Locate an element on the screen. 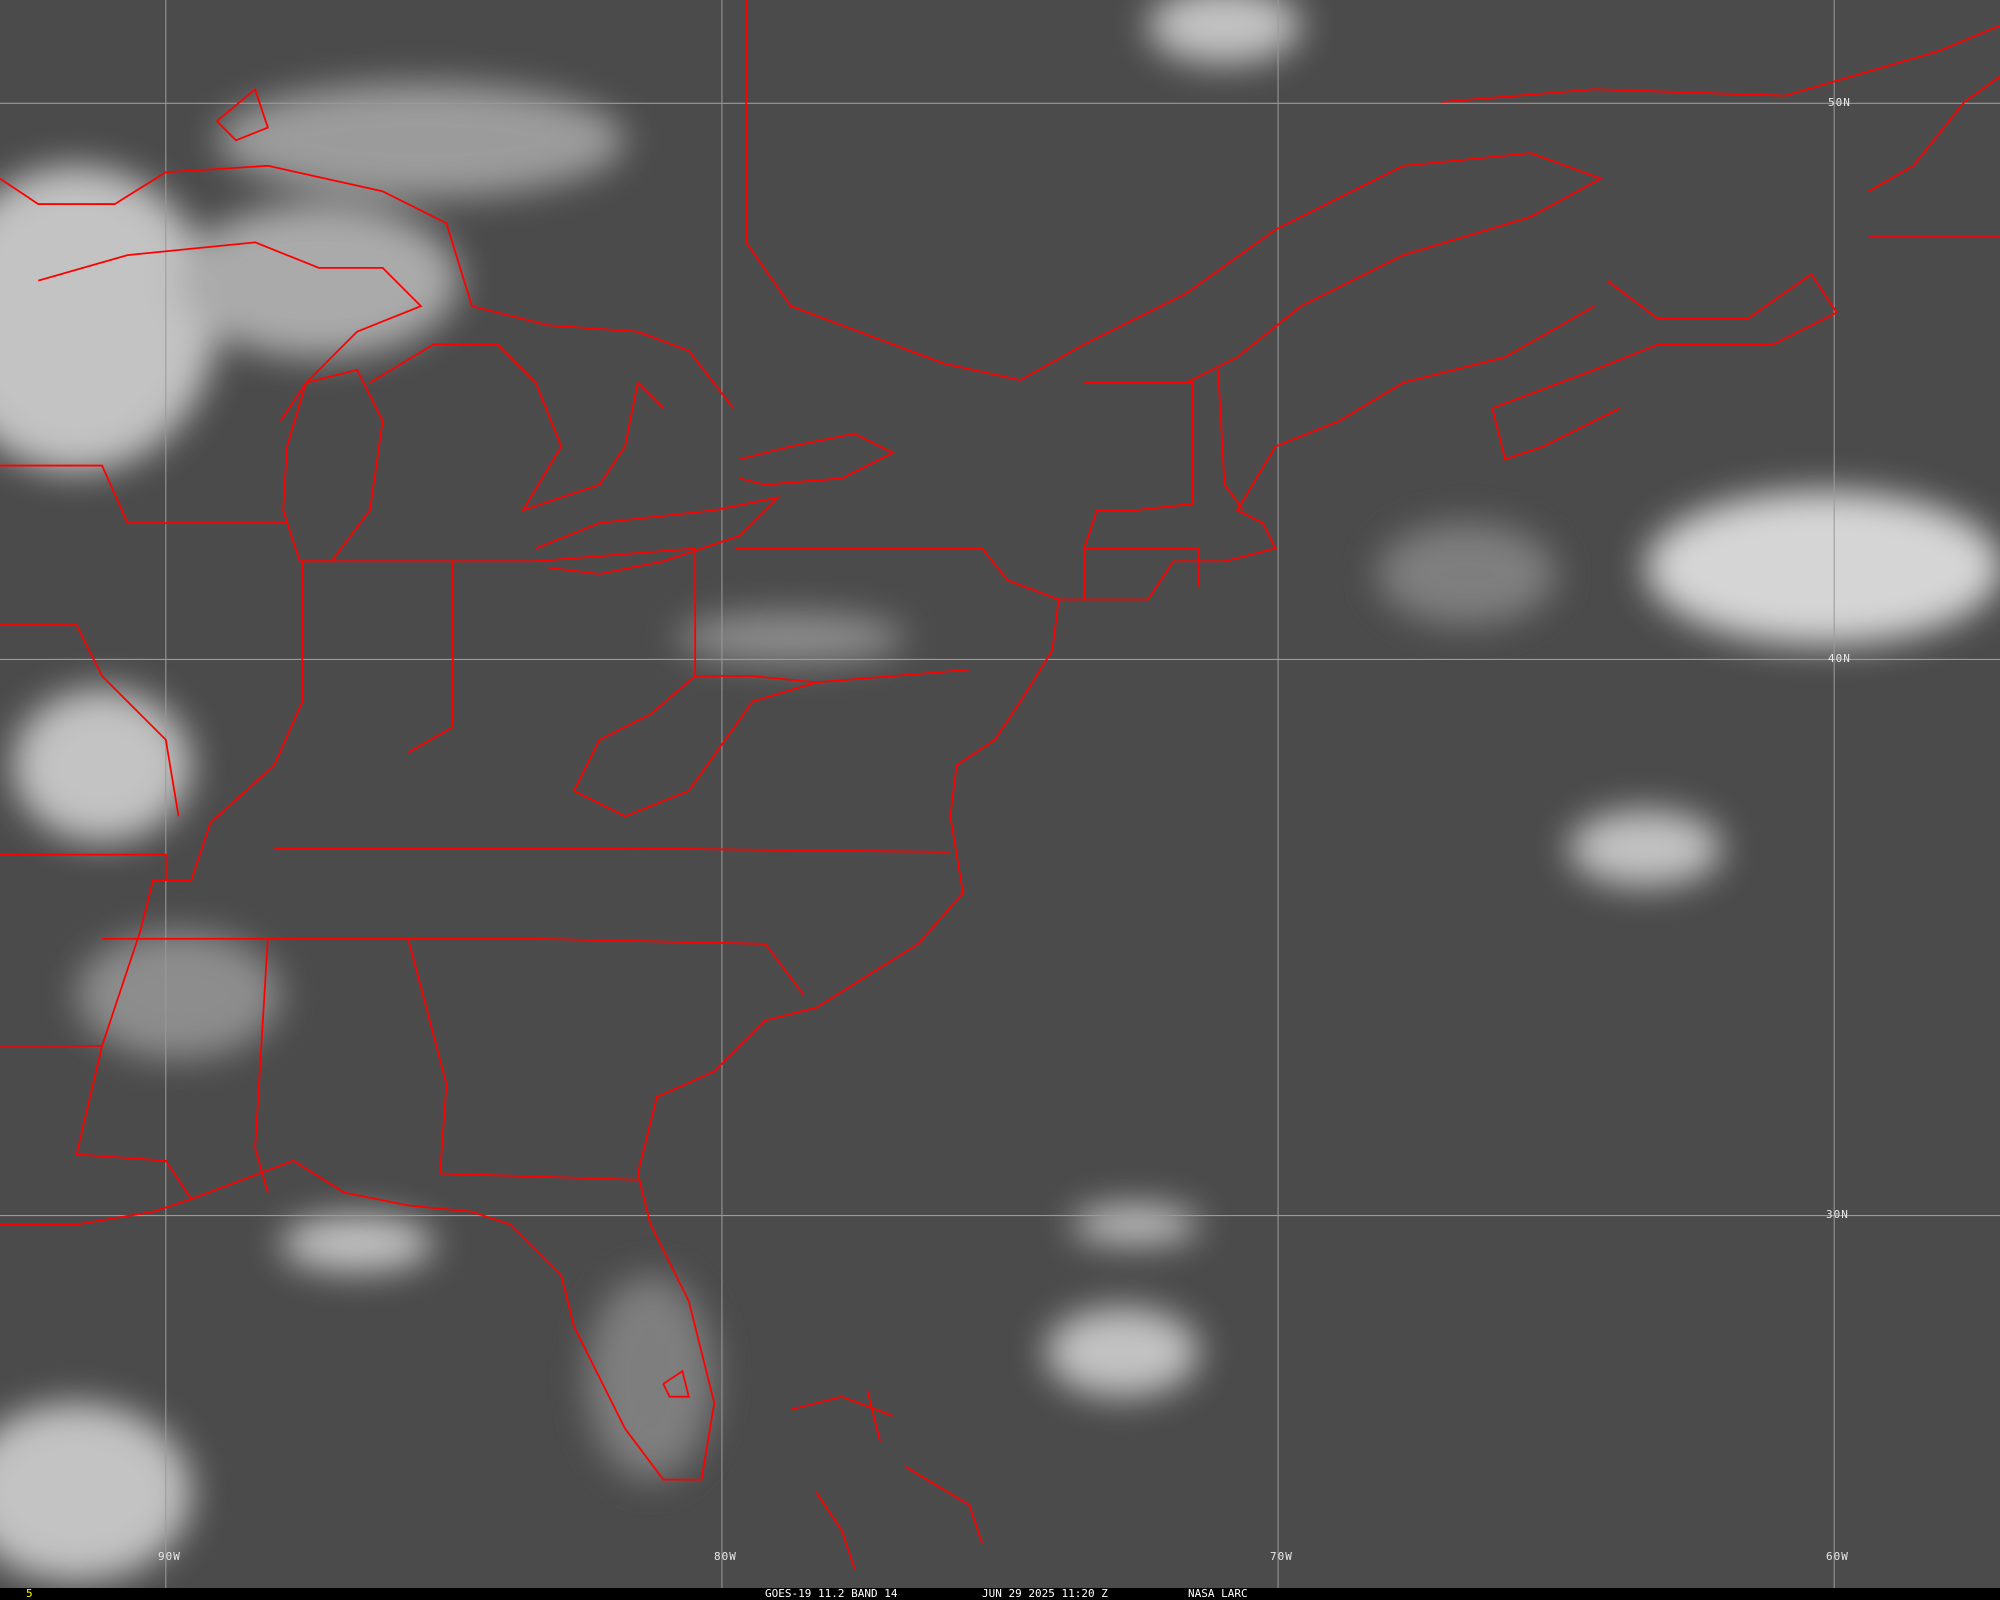 This screenshot has width=2000, height=1600. lon-label-60w: 60W is located at coordinates (1837, 1556).